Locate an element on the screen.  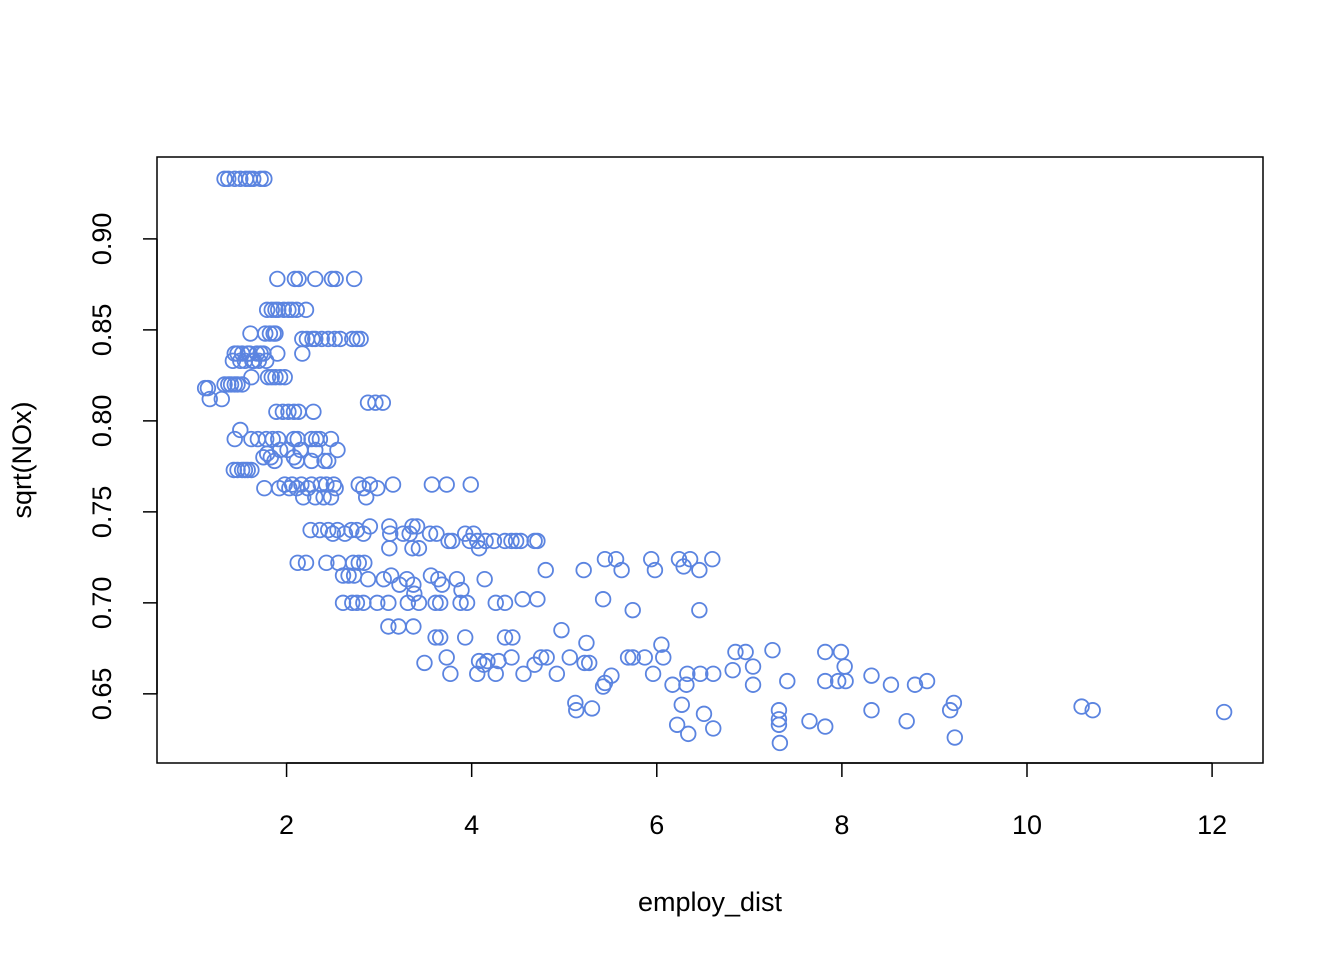
x-tick-label: 12 is located at coordinates (1212, 825).